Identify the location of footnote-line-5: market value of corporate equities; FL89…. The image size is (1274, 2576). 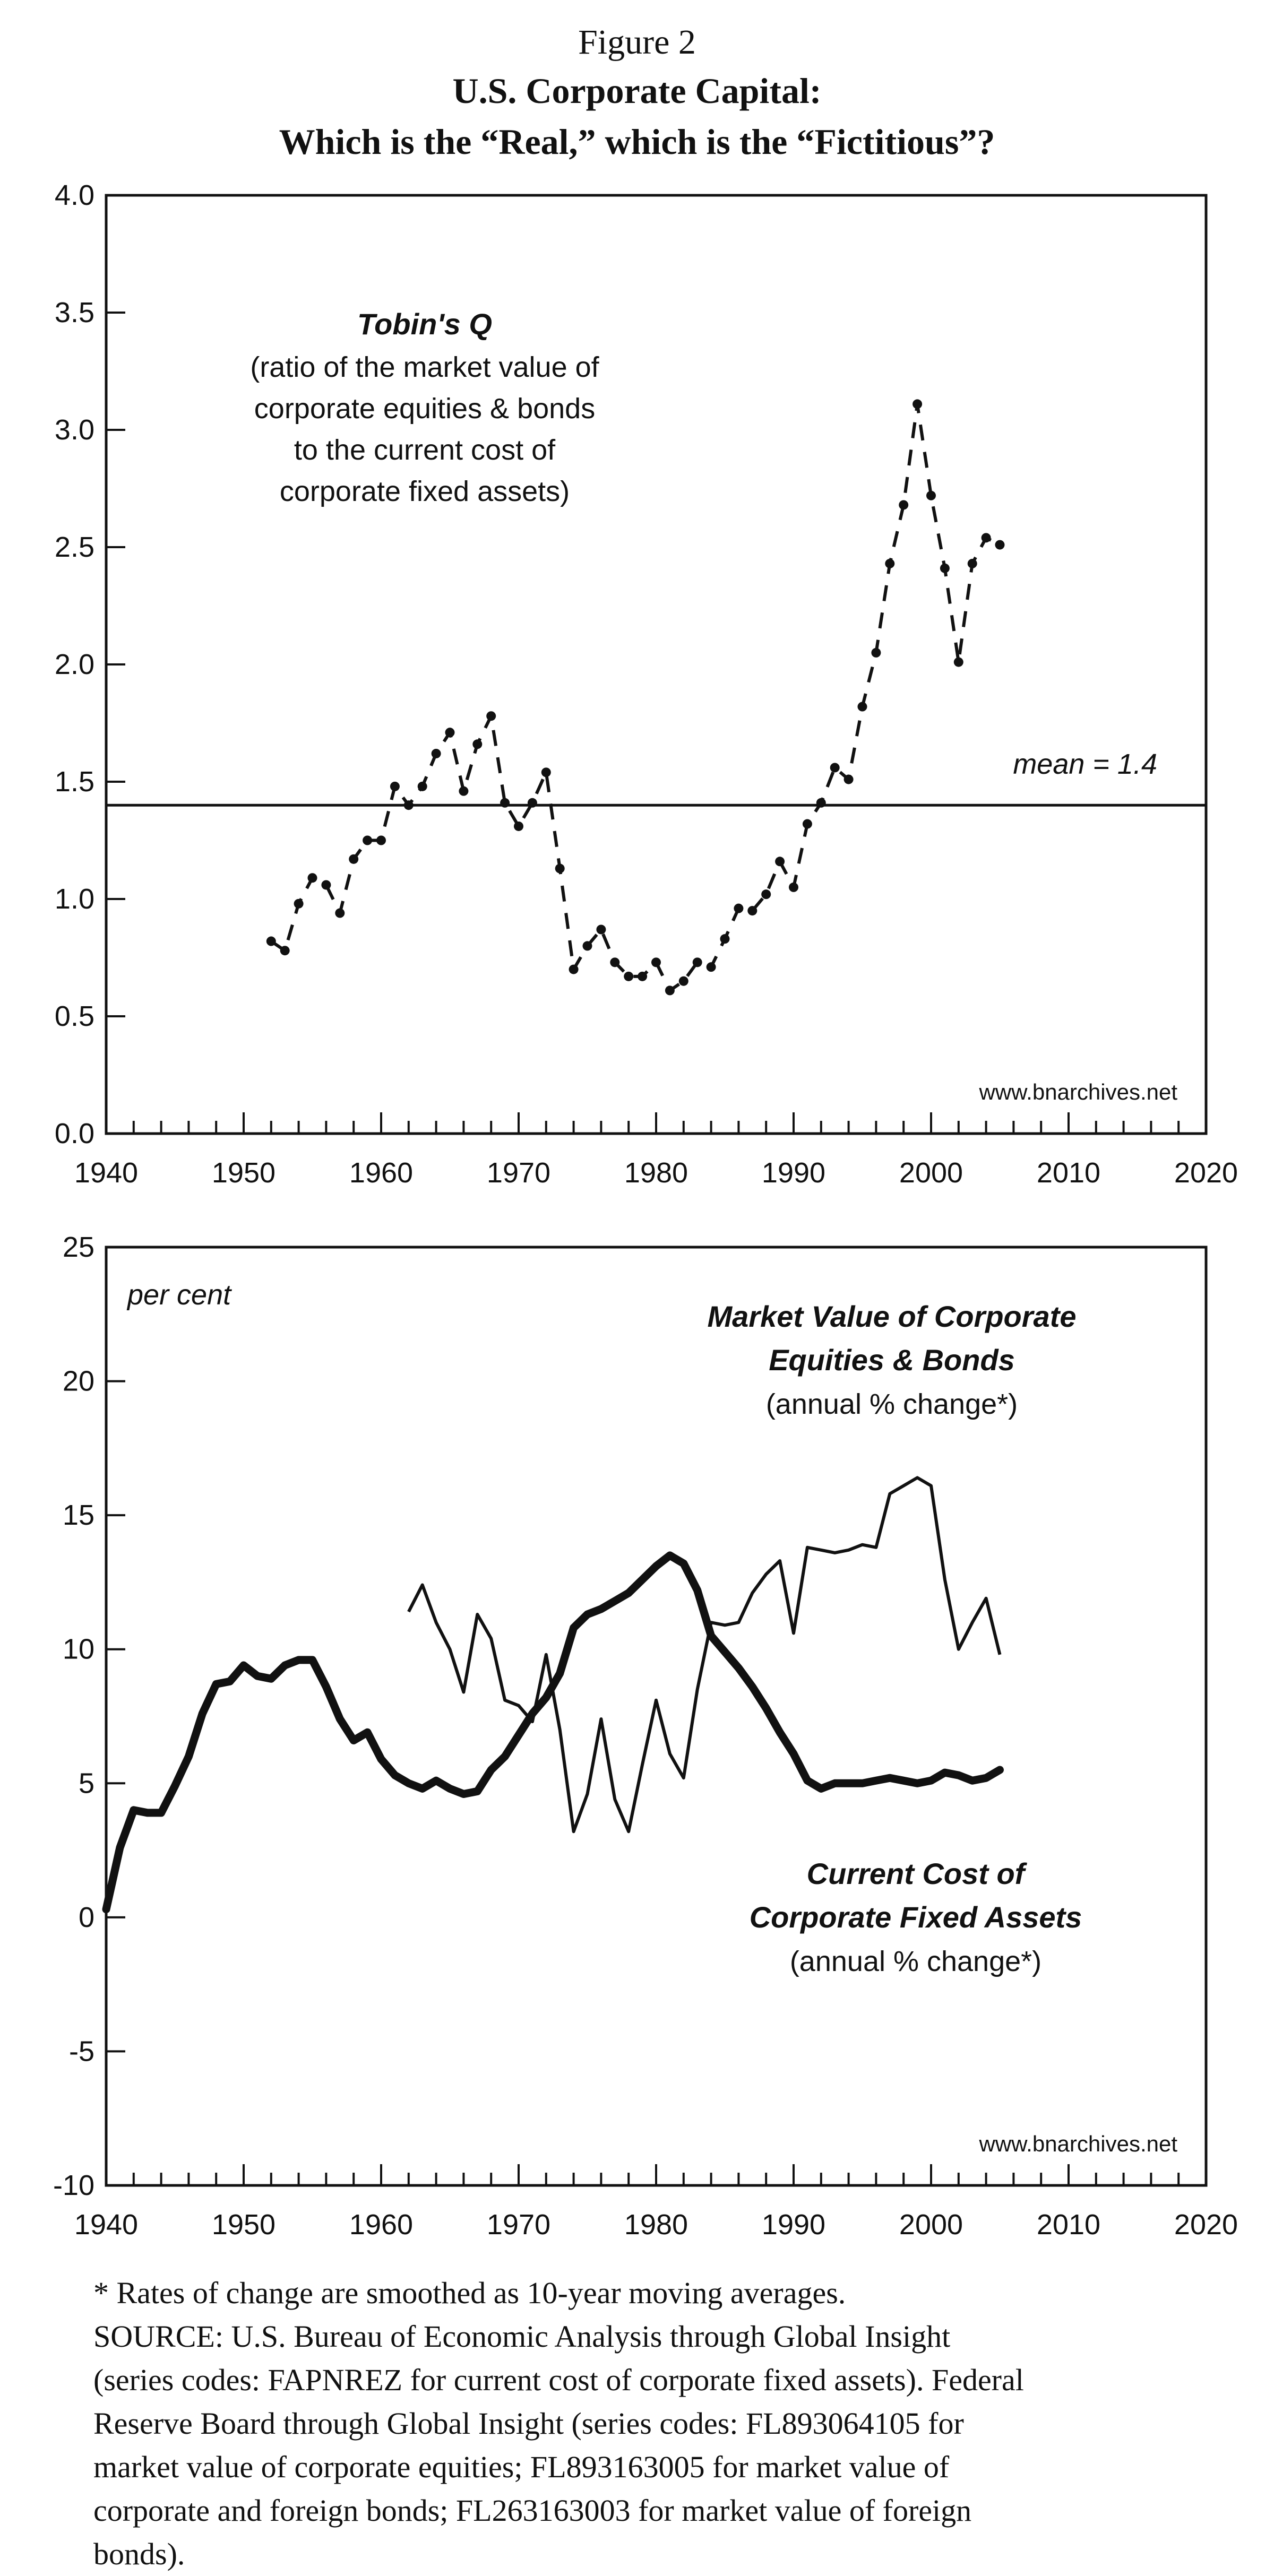
(521, 2467).